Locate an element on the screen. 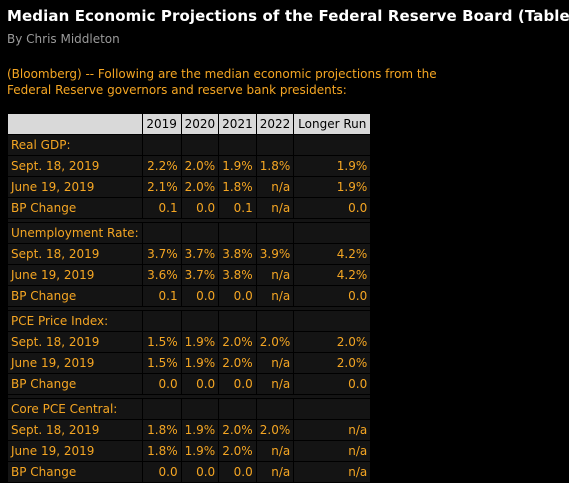 Image resolution: width=569 pixels, height=483 pixels. column-header-2021: 2021 is located at coordinates (237, 124).